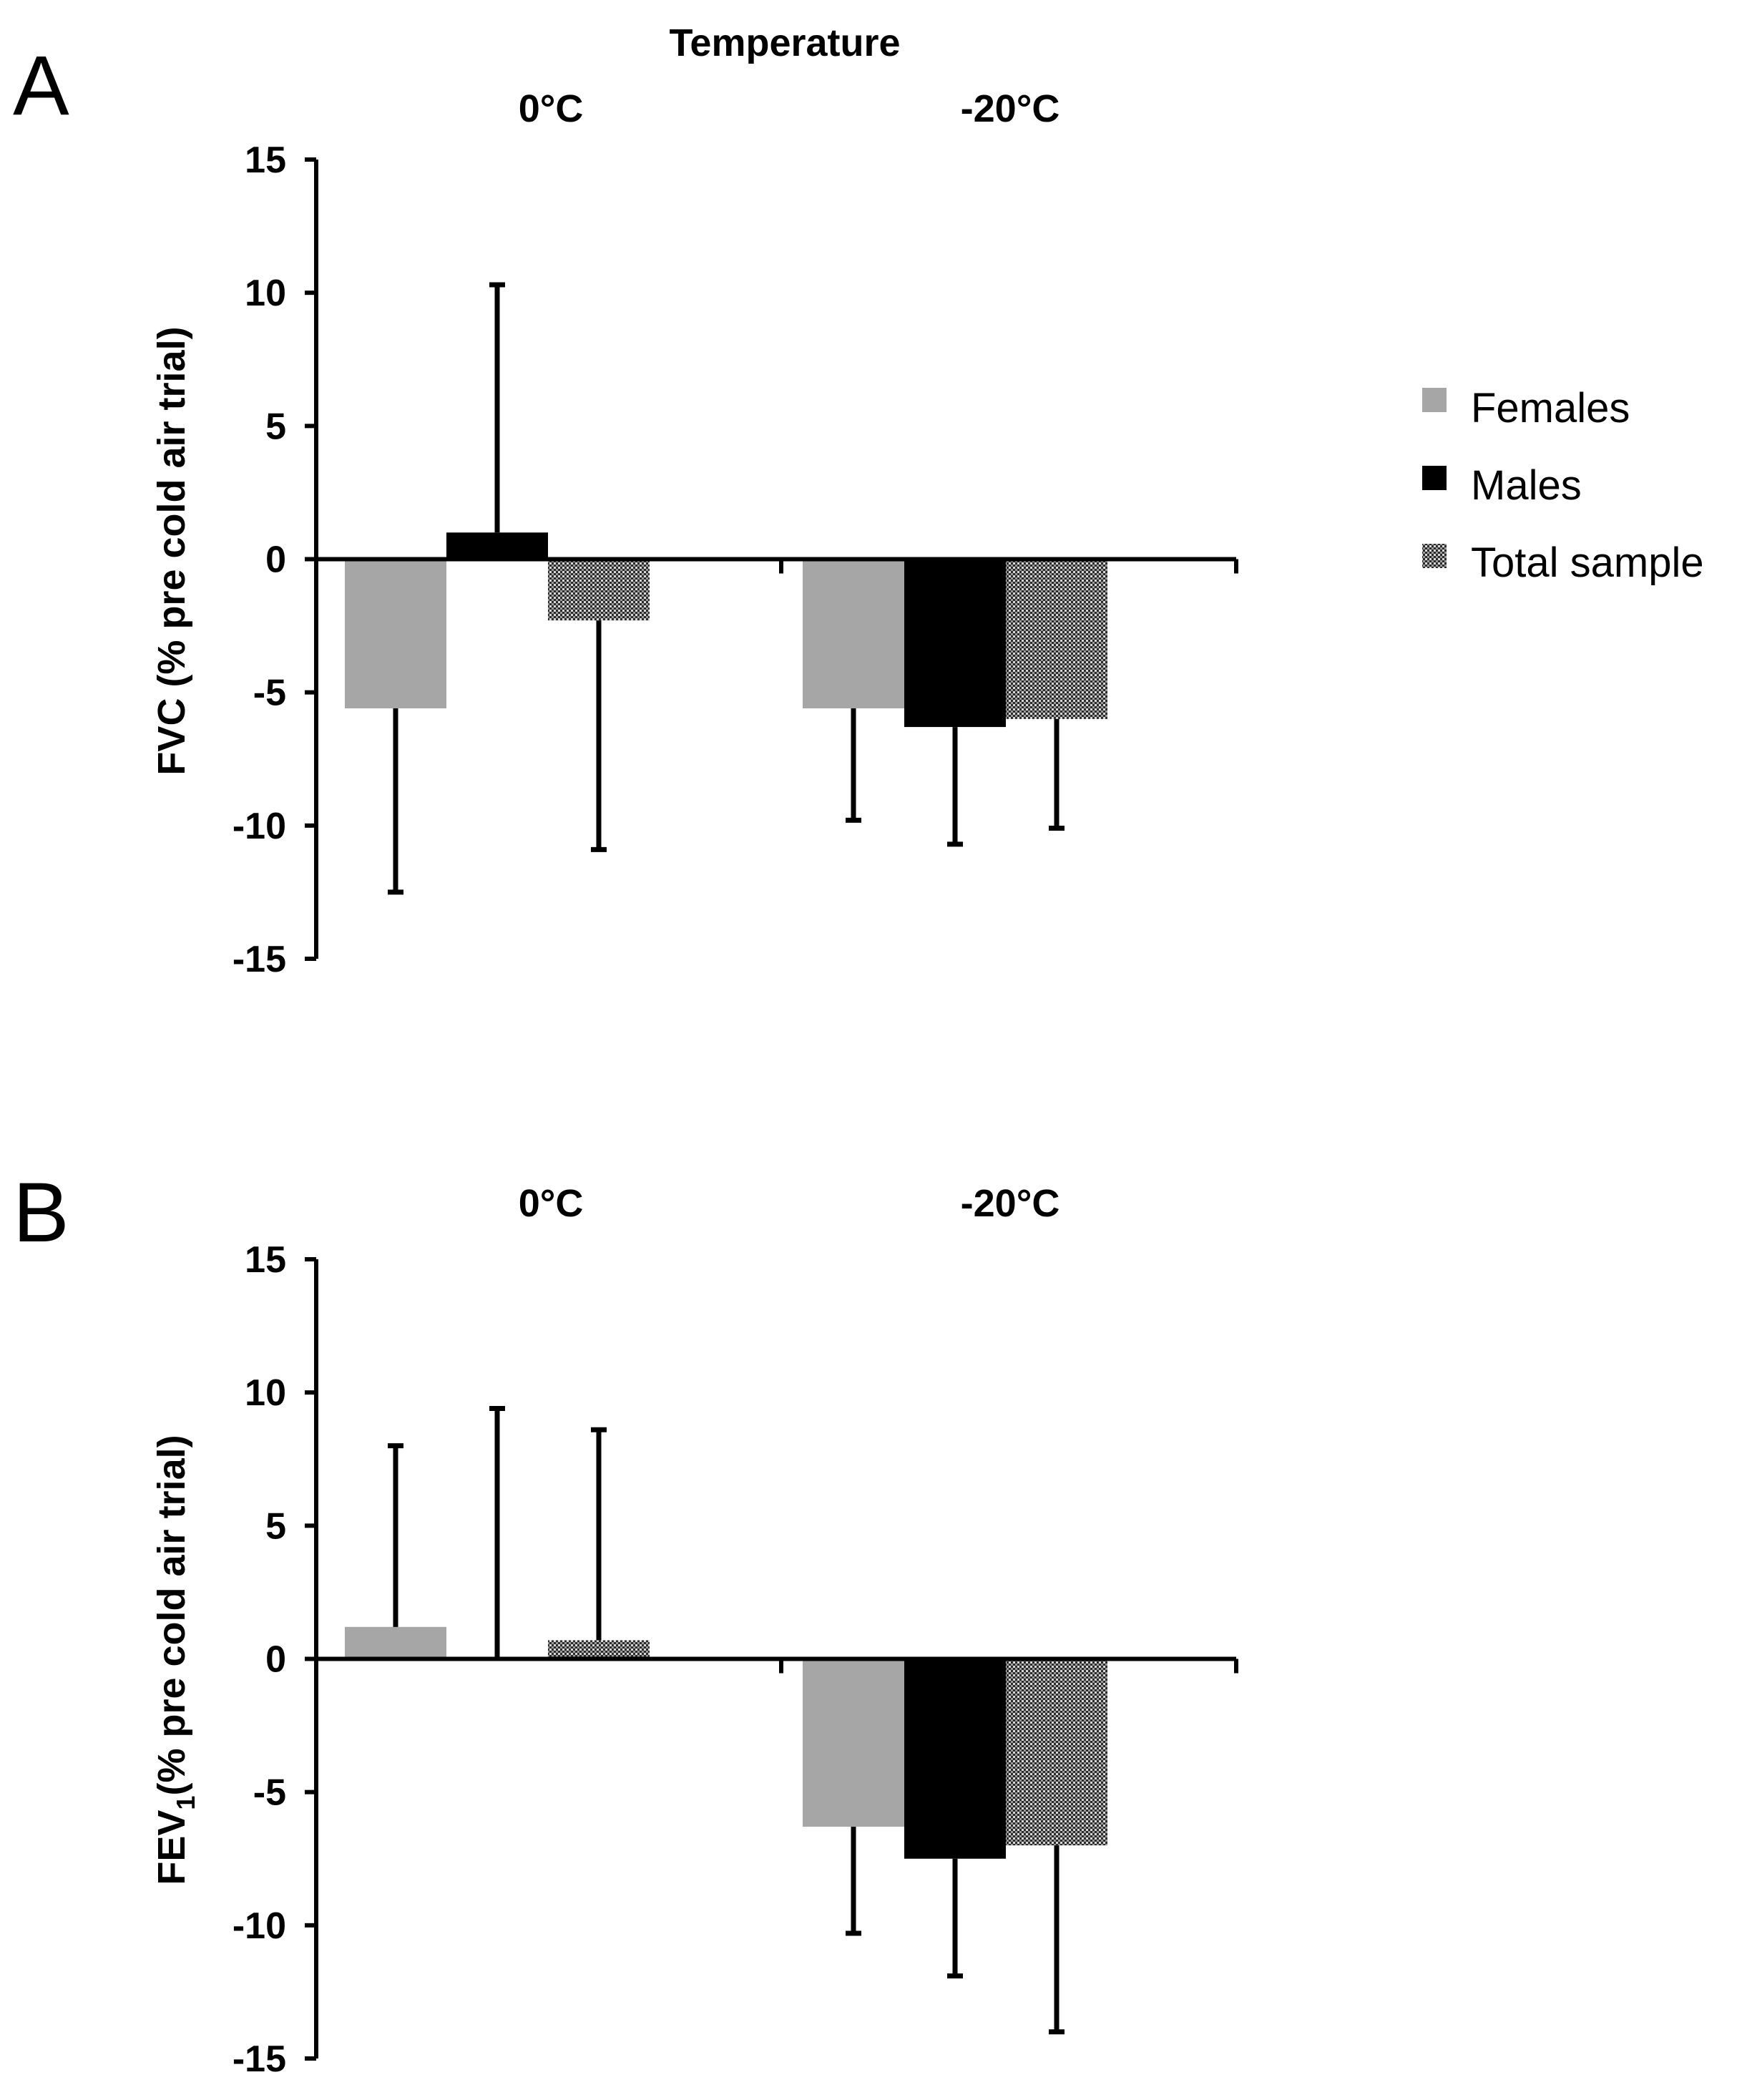  What do you see at coordinates (1434, 556) in the screenshot?
I see `legend-swatch-total-sample` at bounding box center [1434, 556].